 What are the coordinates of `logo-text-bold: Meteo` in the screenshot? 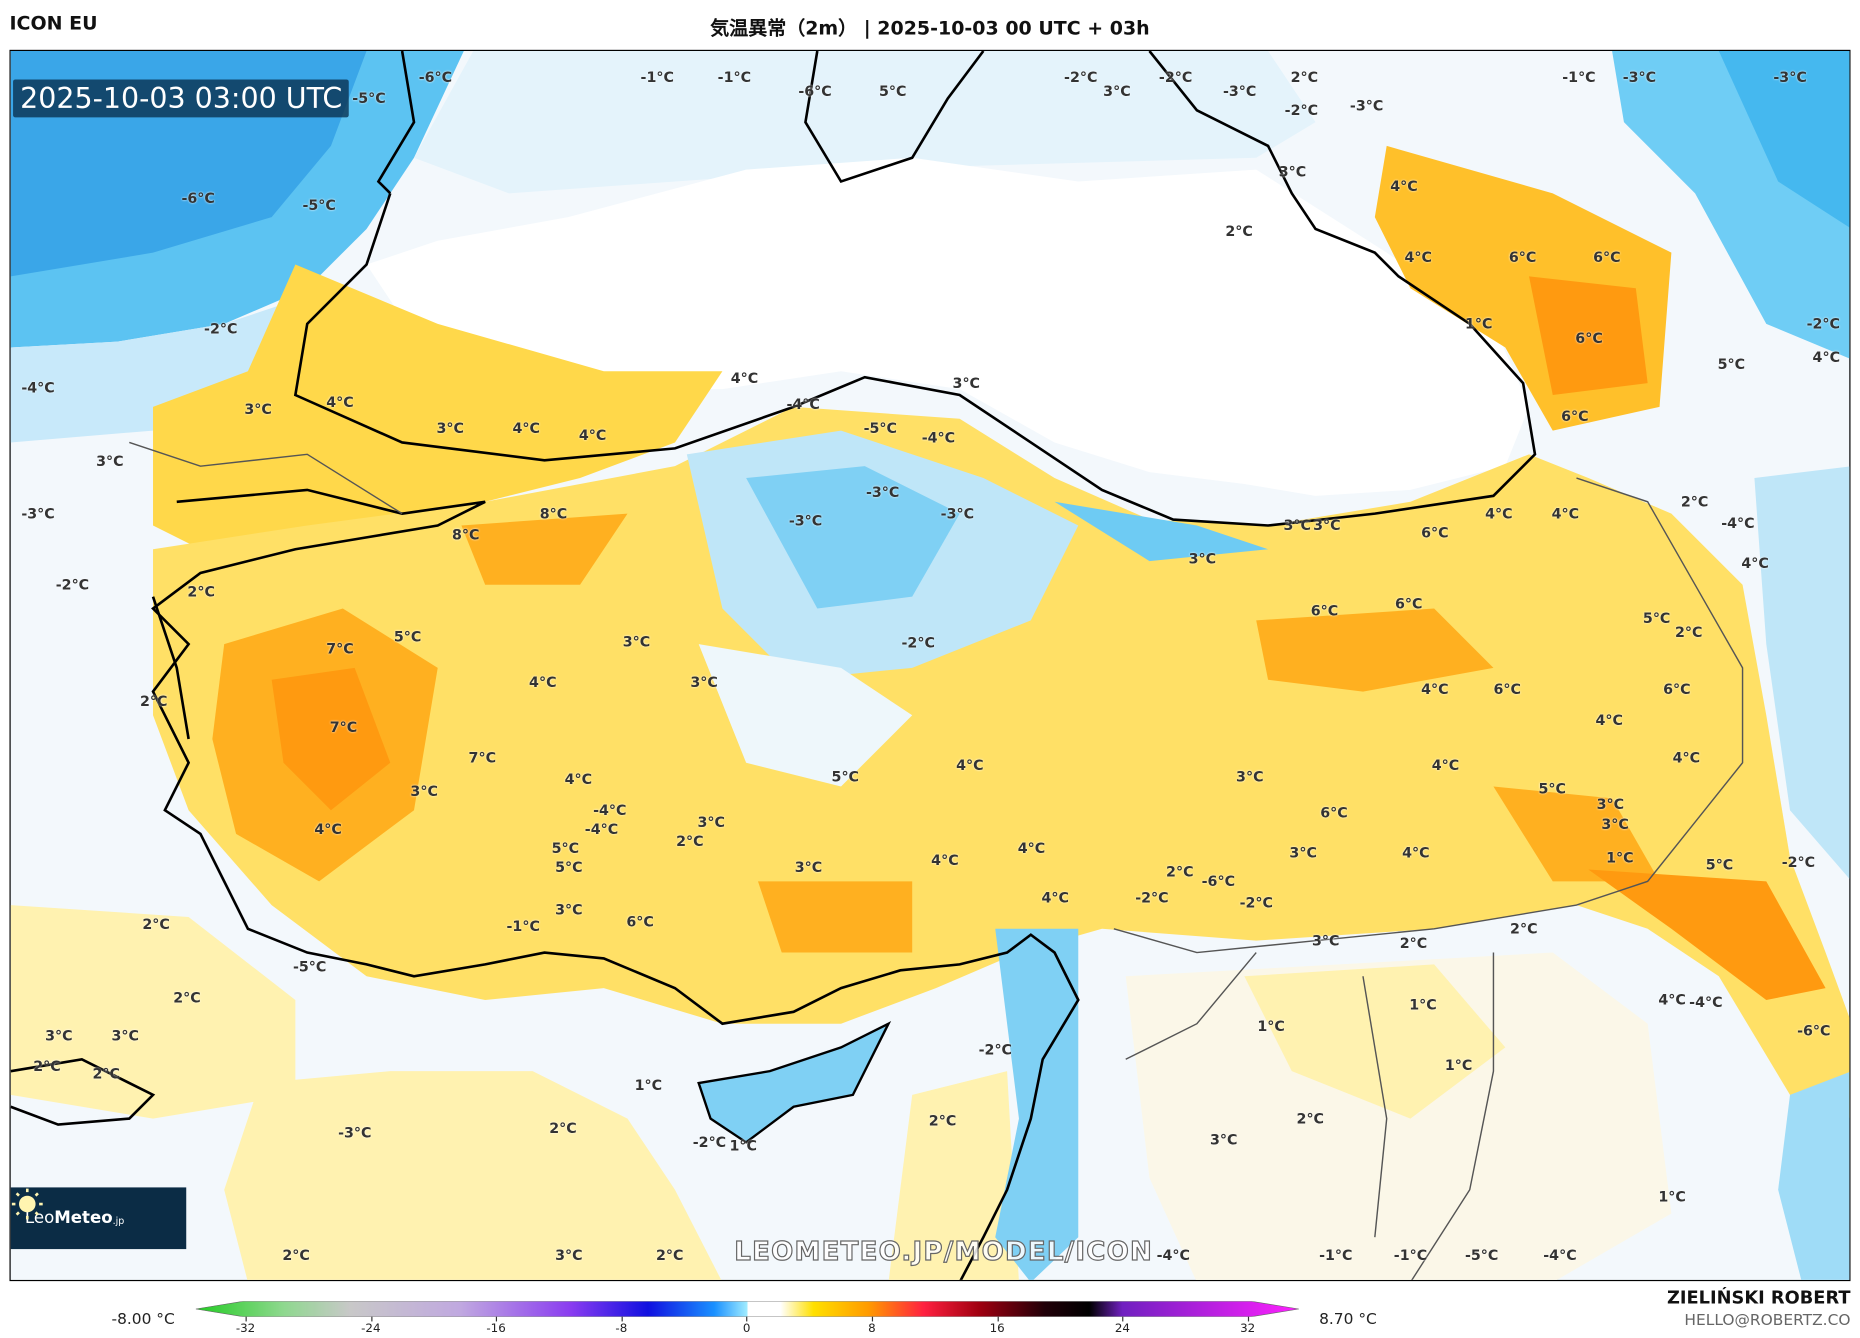 It's located at (83, 1218).